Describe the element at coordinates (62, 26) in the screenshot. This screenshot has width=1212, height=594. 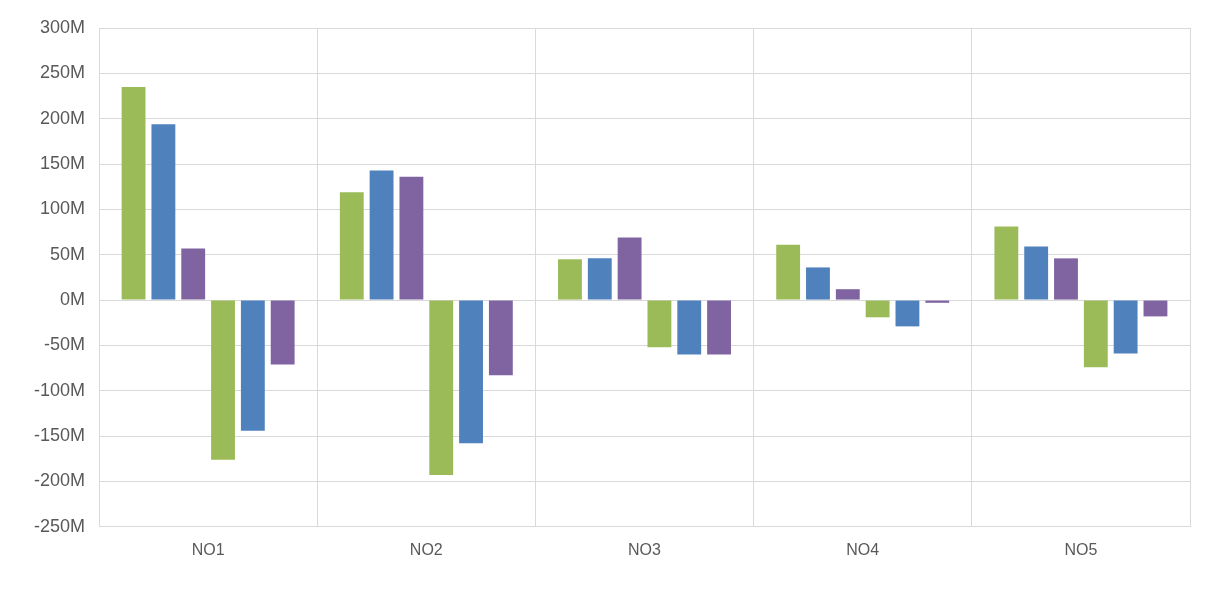
I see `y-tick-label: 300M` at that location.